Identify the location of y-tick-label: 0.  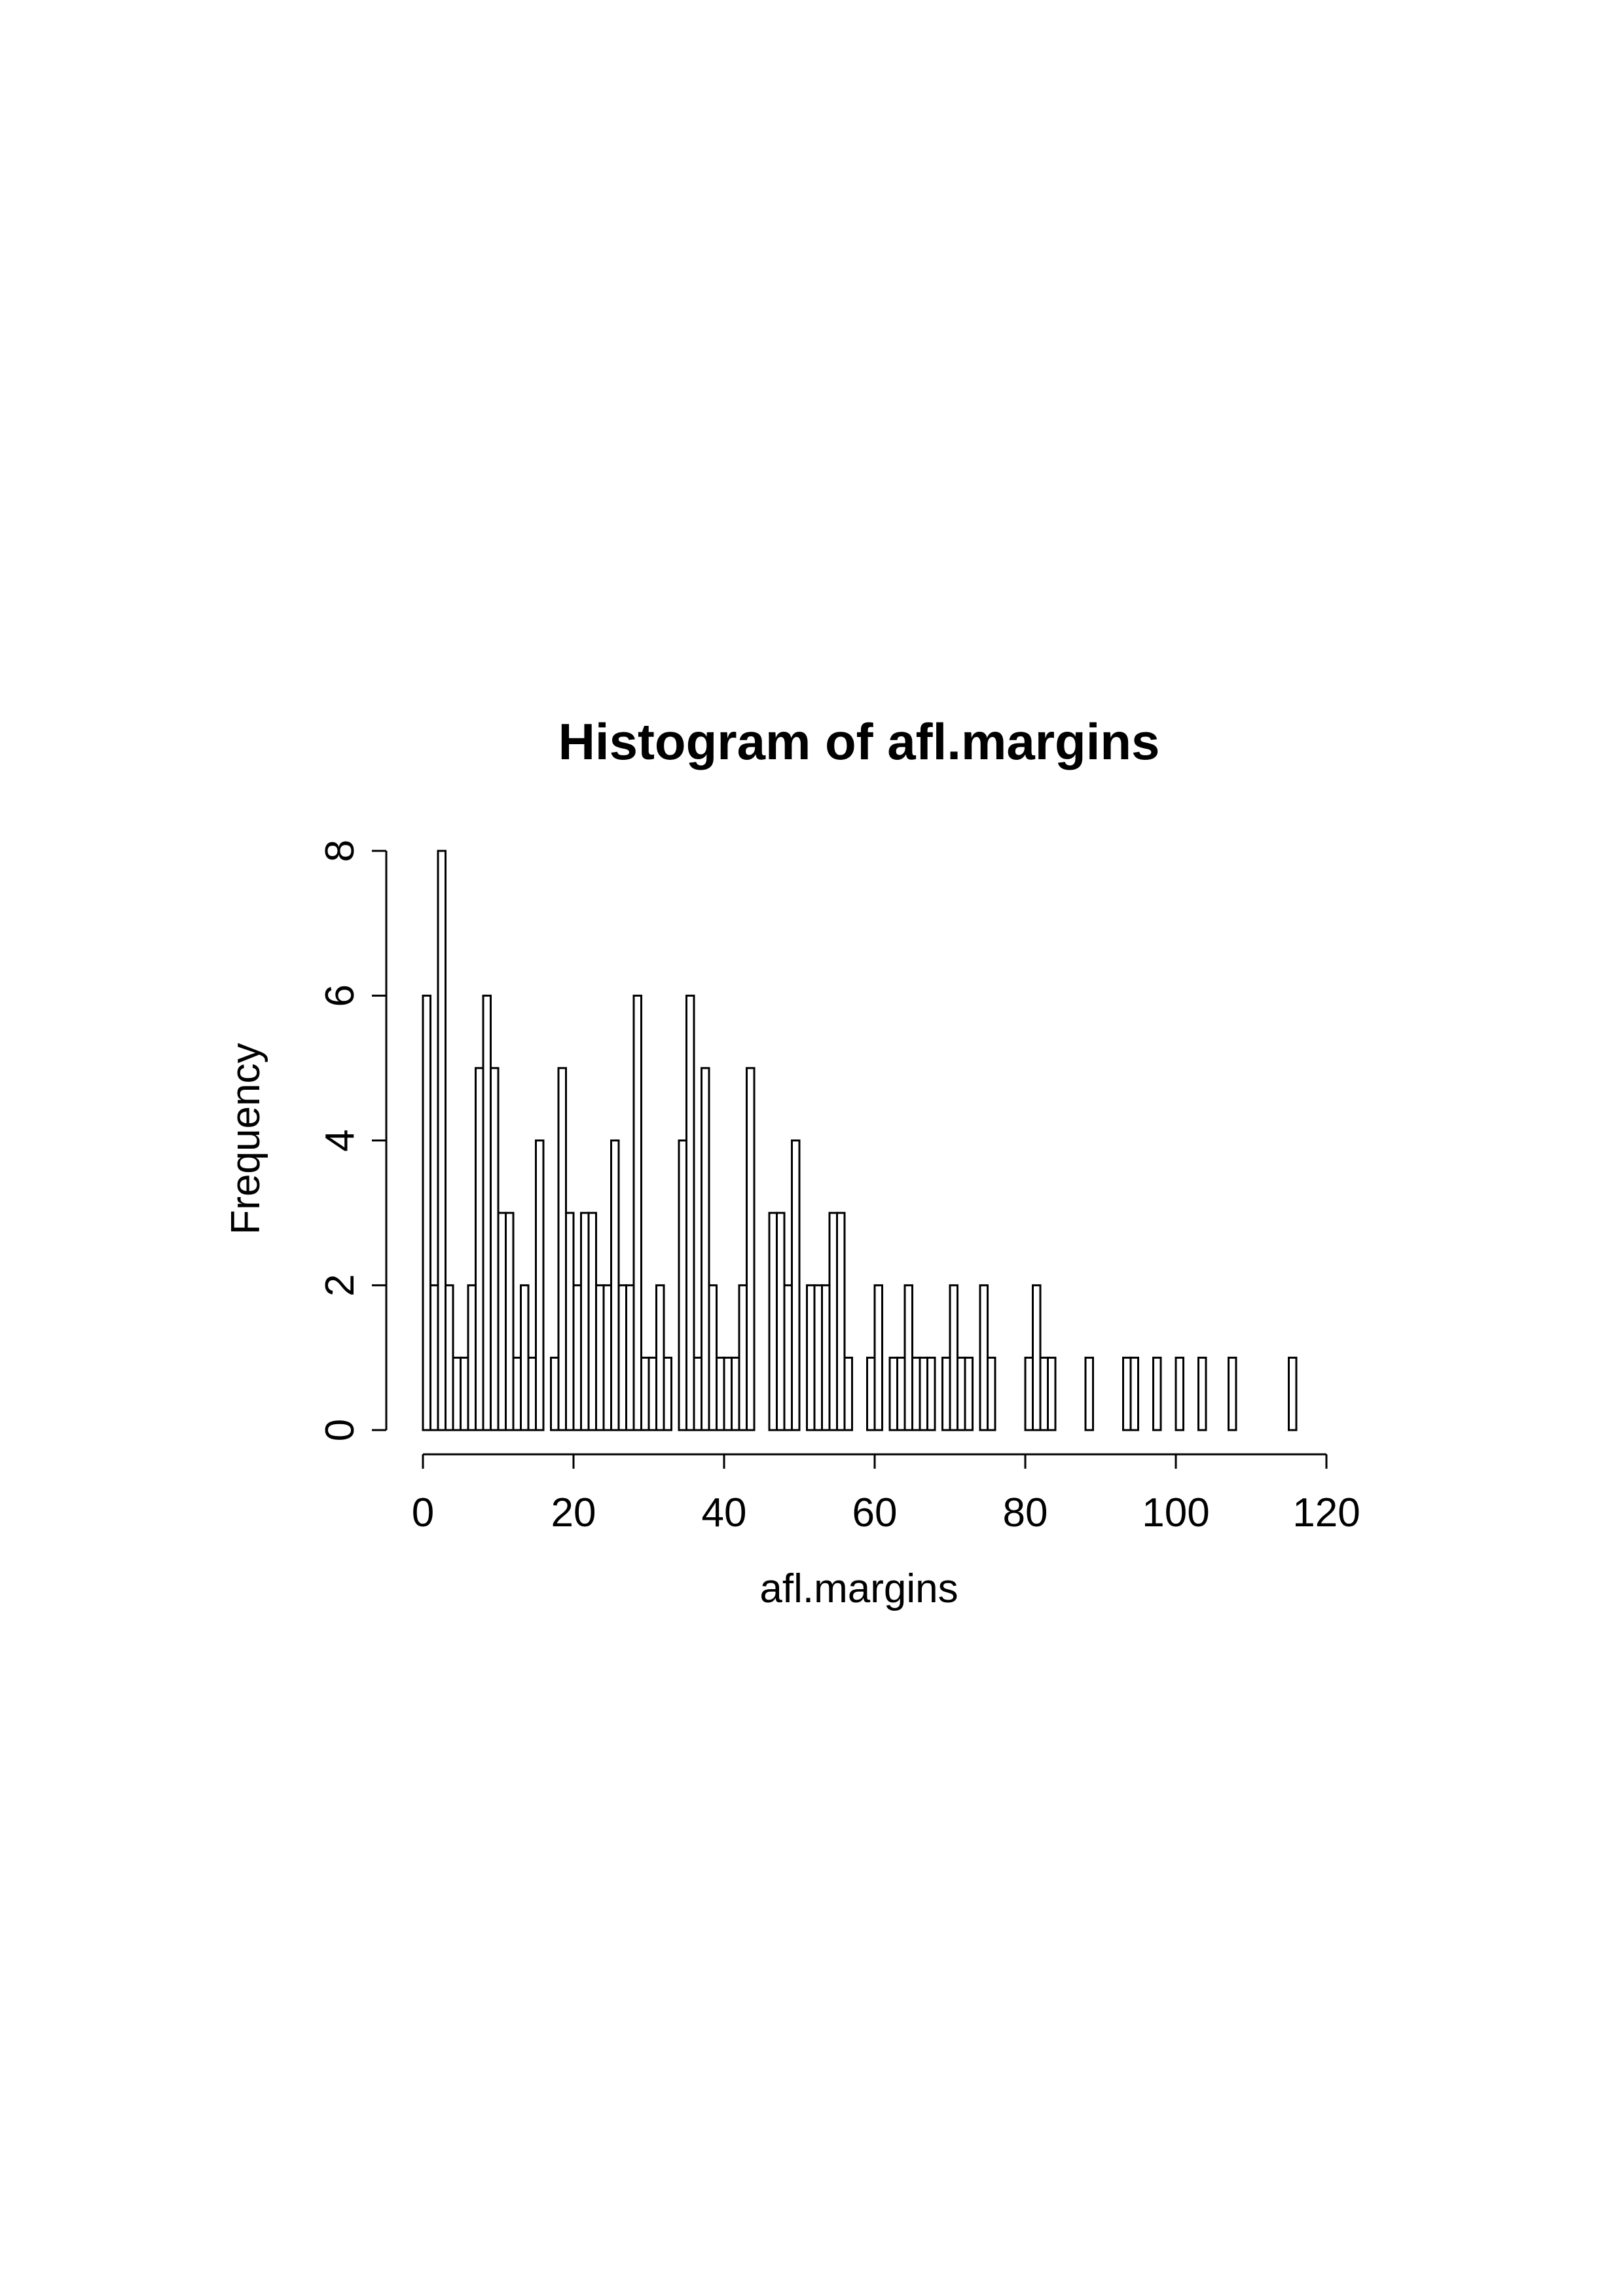
(340, 1430).